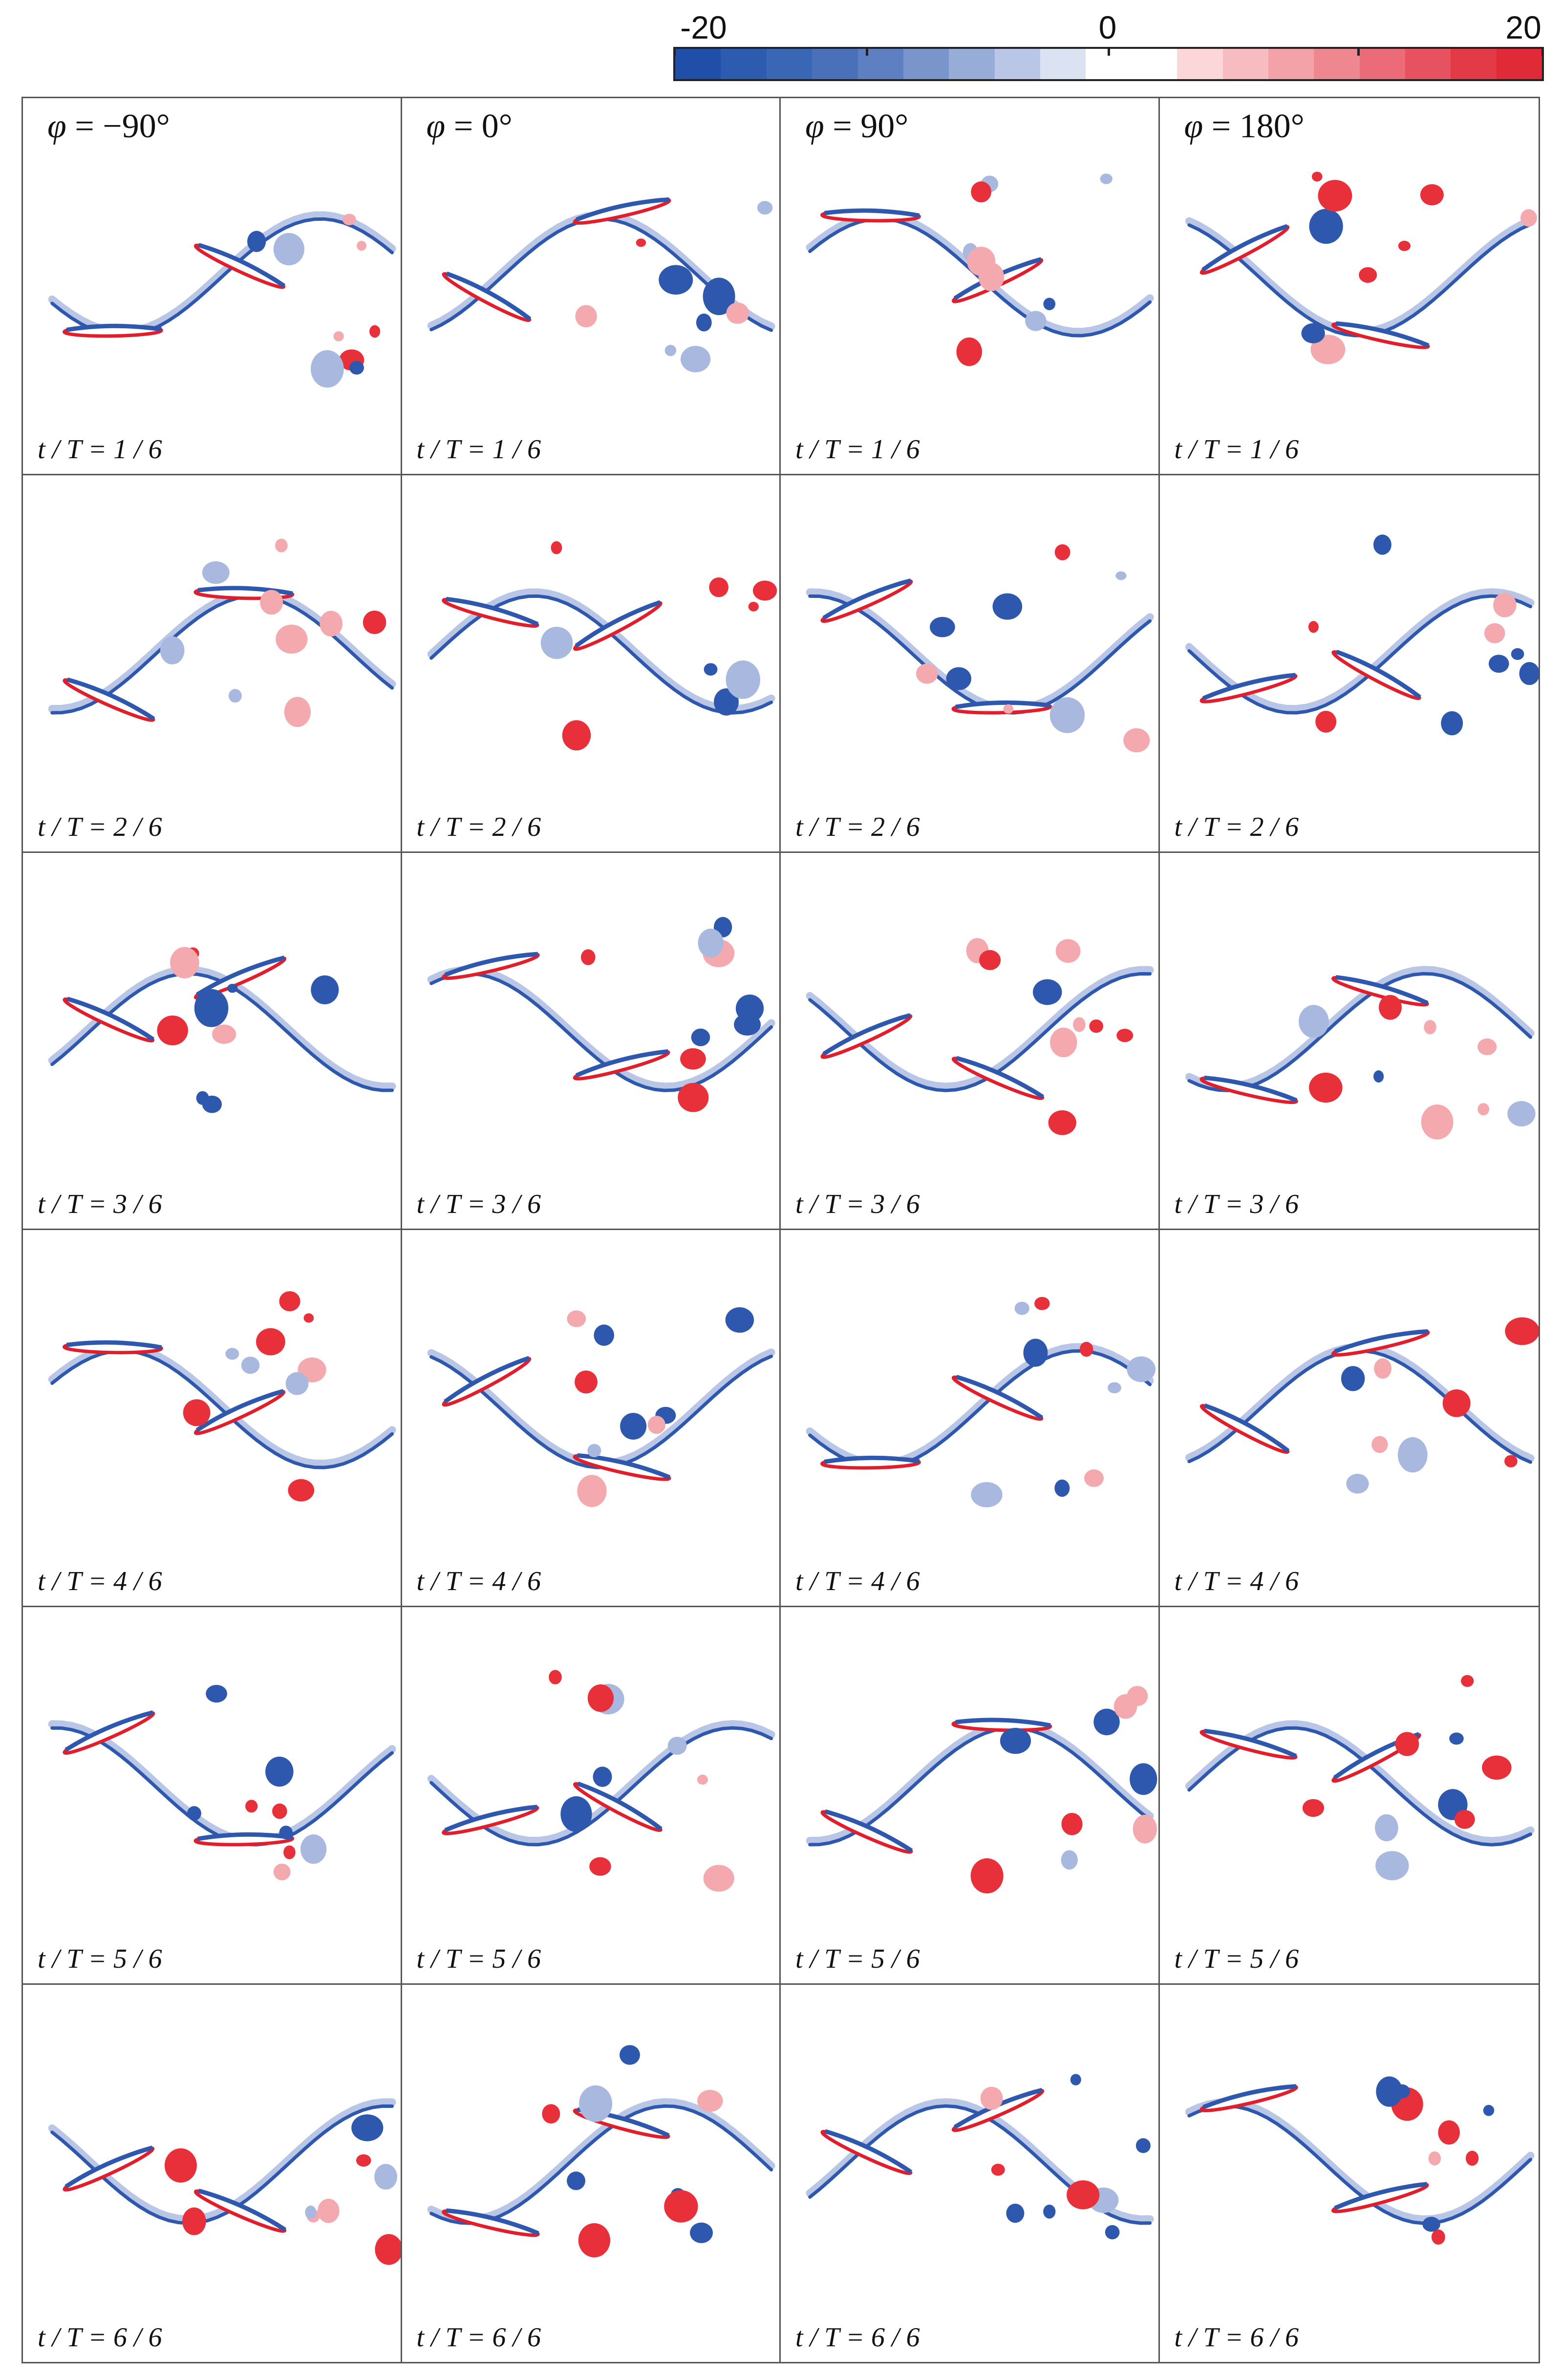 This screenshot has width=1562, height=2380. Describe the element at coordinates (857, 1581) in the screenshot. I see `time-label: t / T = 4 / 6` at that location.